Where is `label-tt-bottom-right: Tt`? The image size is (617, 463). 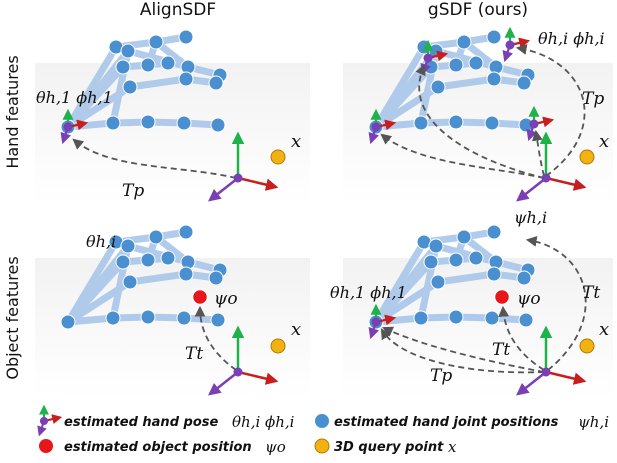
label-tt-bottom-right: Tt is located at coordinates (501, 350).